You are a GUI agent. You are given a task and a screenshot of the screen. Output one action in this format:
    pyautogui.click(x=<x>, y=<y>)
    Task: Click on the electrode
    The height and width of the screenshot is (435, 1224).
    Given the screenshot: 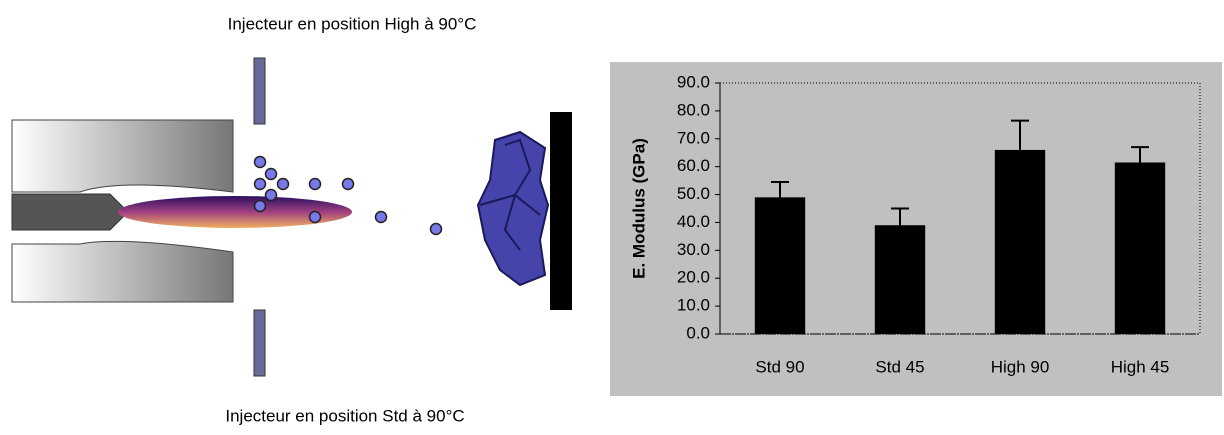 What is the action you would take?
    pyautogui.click(x=70, y=212)
    